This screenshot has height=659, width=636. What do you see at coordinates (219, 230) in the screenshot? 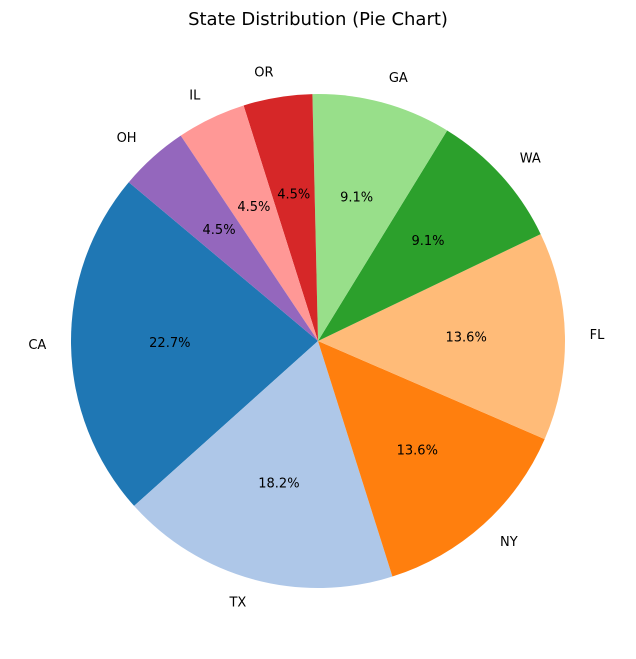
I see `pie-slice-pct-oh: 4.5%` at bounding box center [219, 230].